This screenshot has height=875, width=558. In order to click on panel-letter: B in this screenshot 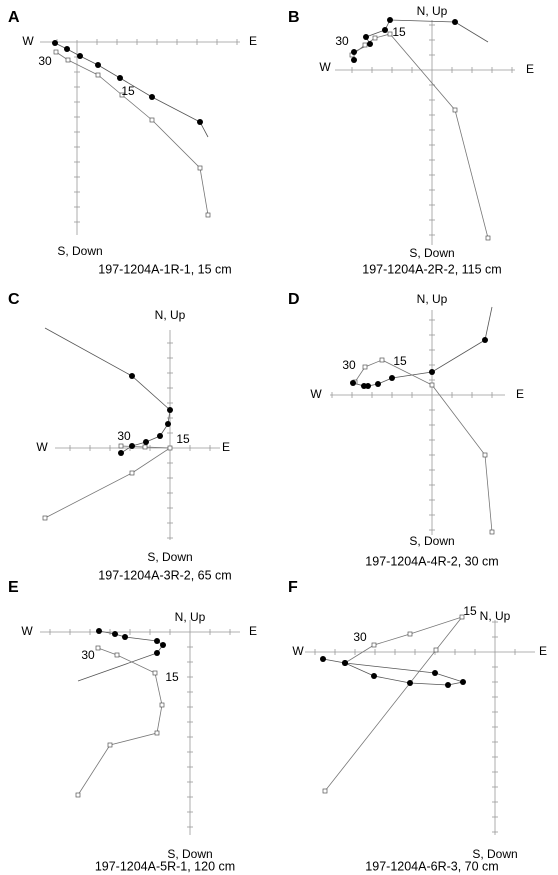, I will do `click(294, 17)`.